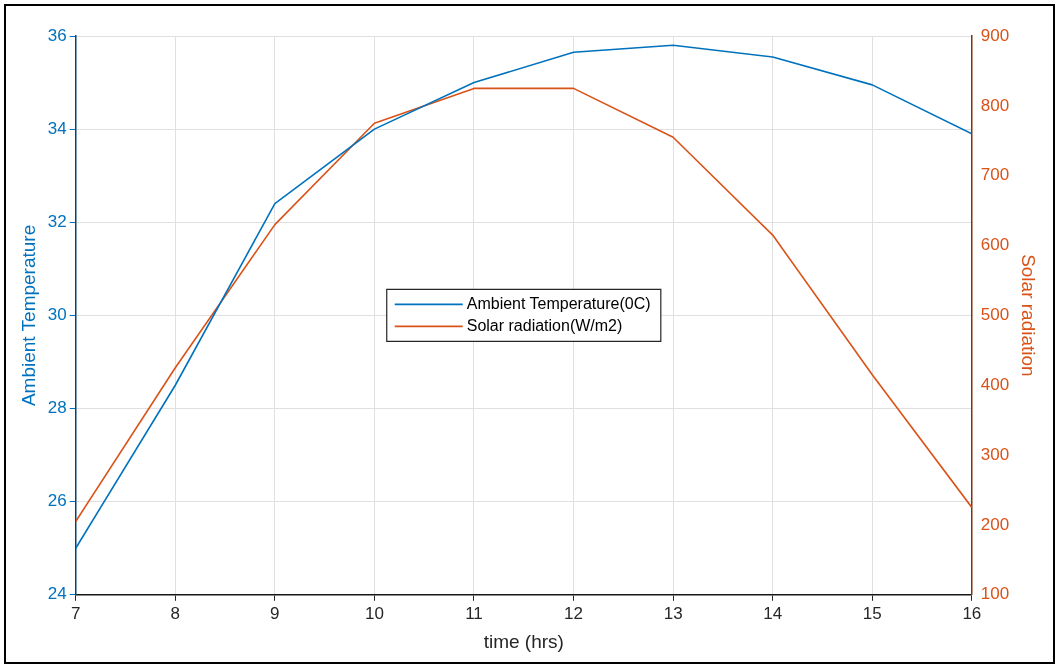 The image size is (1061, 670). I want to click on y-tick-label: 34, so click(57, 128).